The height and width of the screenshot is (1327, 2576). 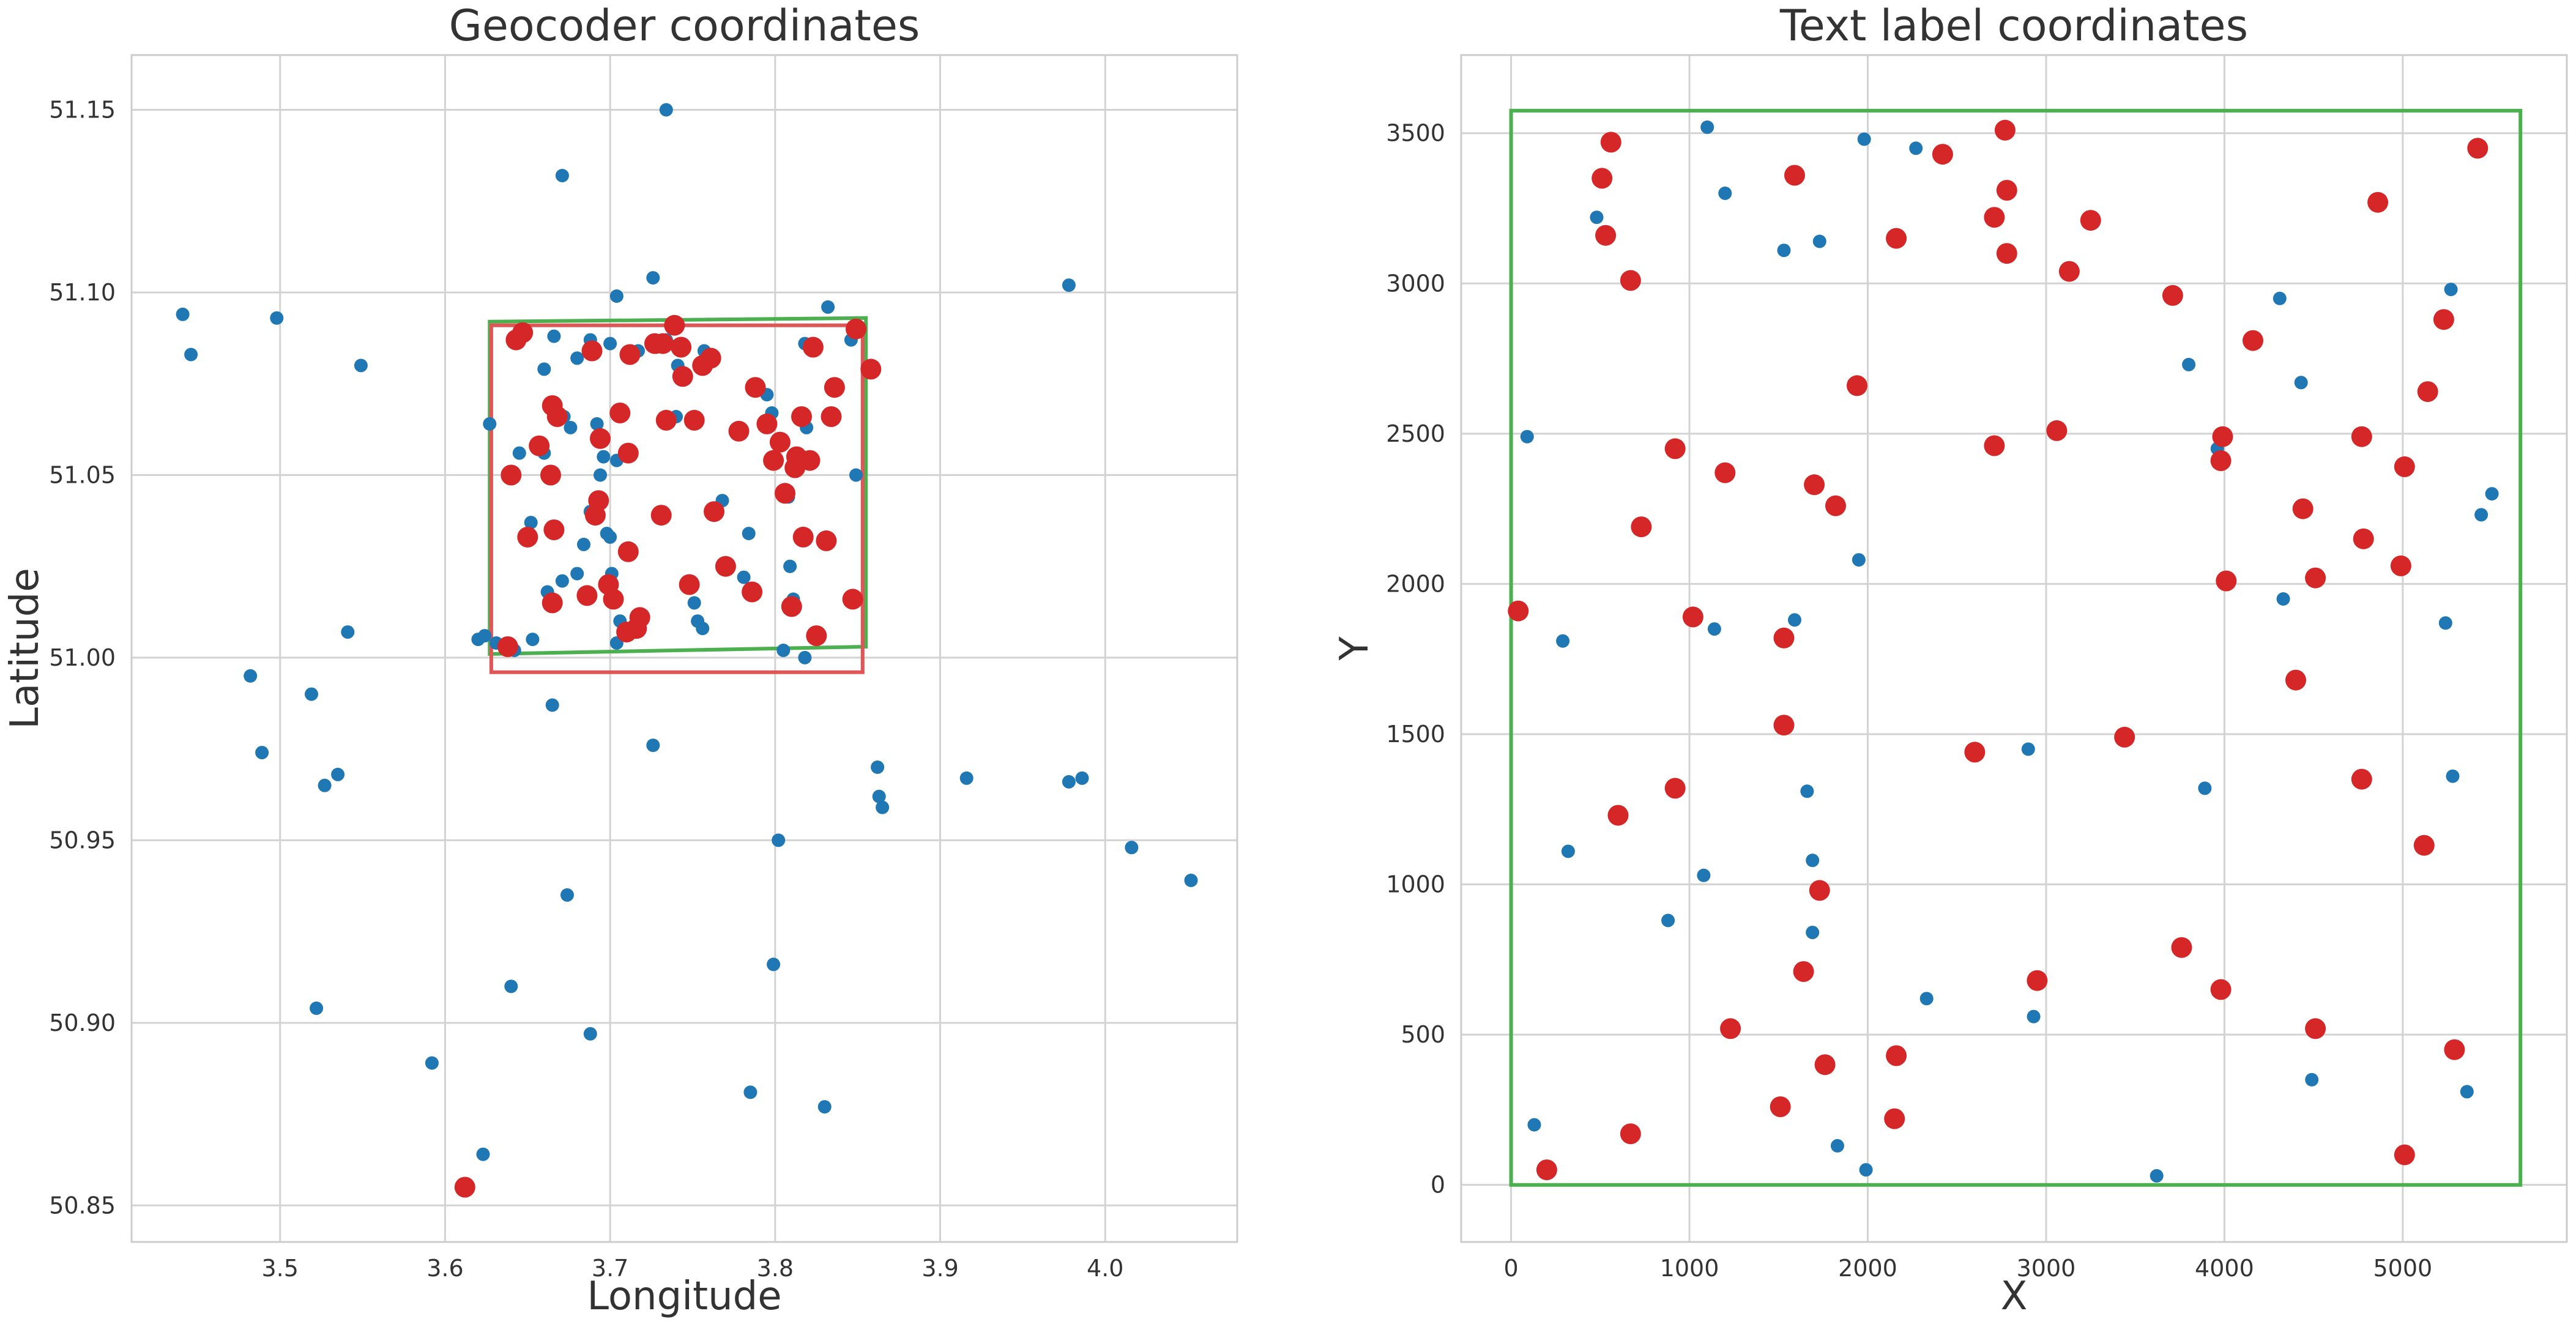 What do you see at coordinates (83, 657) in the screenshot?
I see `geocoder-y-tick-label: 51.00` at bounding box center [83, 657].